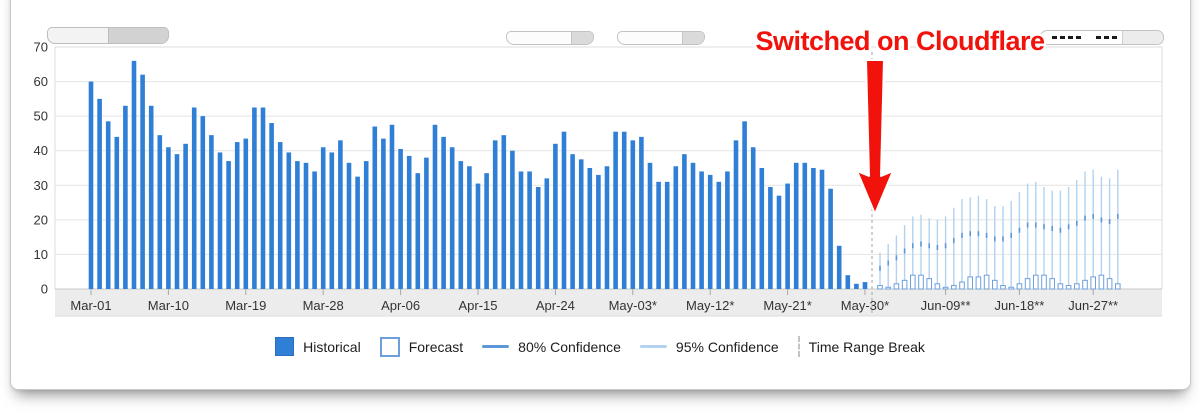 The height and width of the screenshot is (420, 1200). I want to click on x-tick-label: Apr-24, so click(555, 305).